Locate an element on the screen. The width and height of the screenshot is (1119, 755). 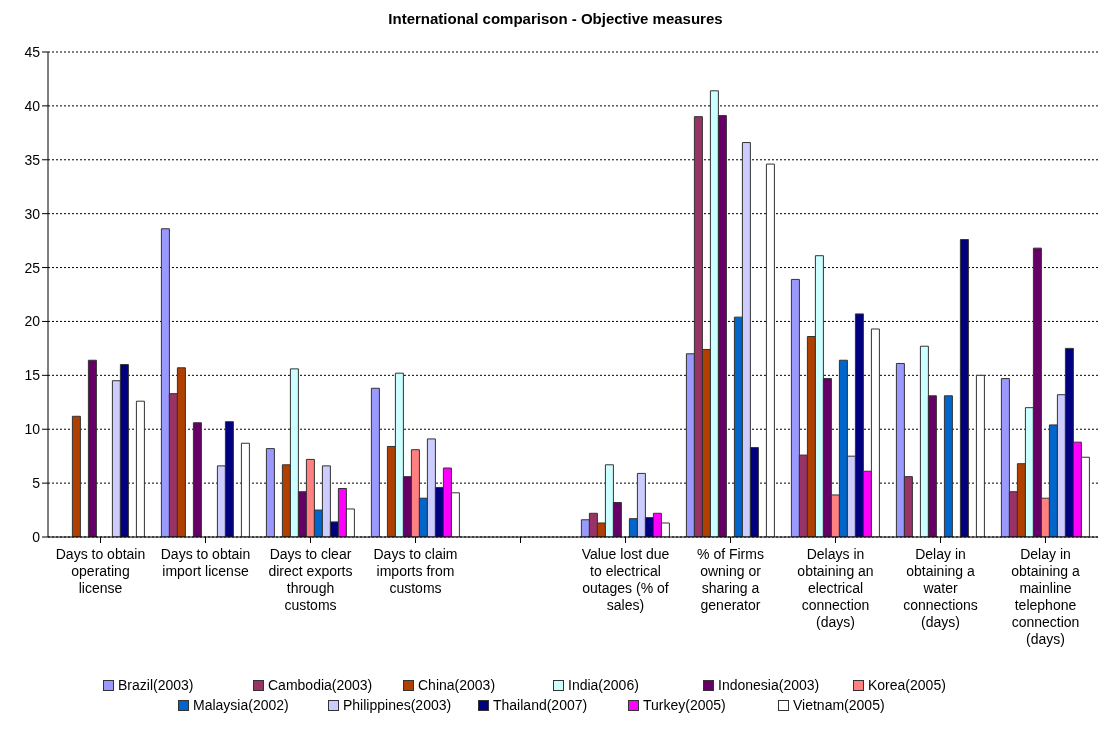
legend-label: Brazil(2003) is located at coordinates (156, 685).